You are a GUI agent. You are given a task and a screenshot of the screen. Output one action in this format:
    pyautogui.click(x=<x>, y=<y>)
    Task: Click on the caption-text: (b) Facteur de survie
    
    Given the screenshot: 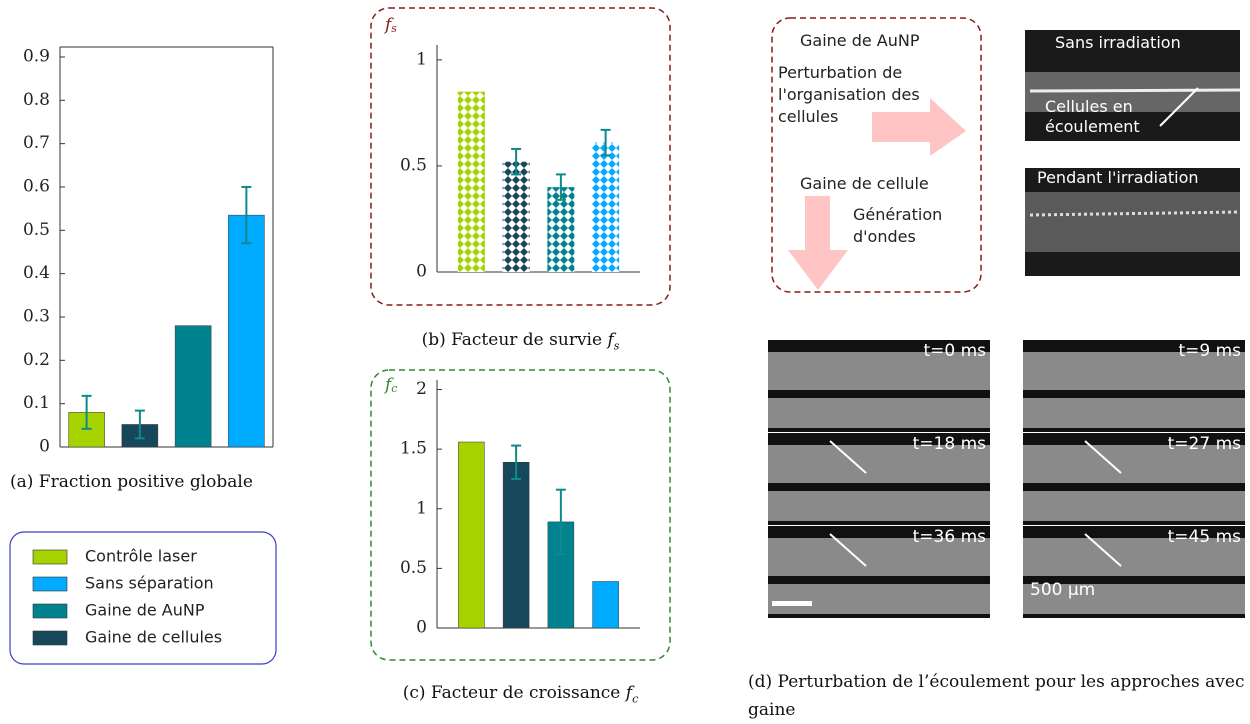 What is the action you would take?
    pyautogui.click(x=512, y=340)
    